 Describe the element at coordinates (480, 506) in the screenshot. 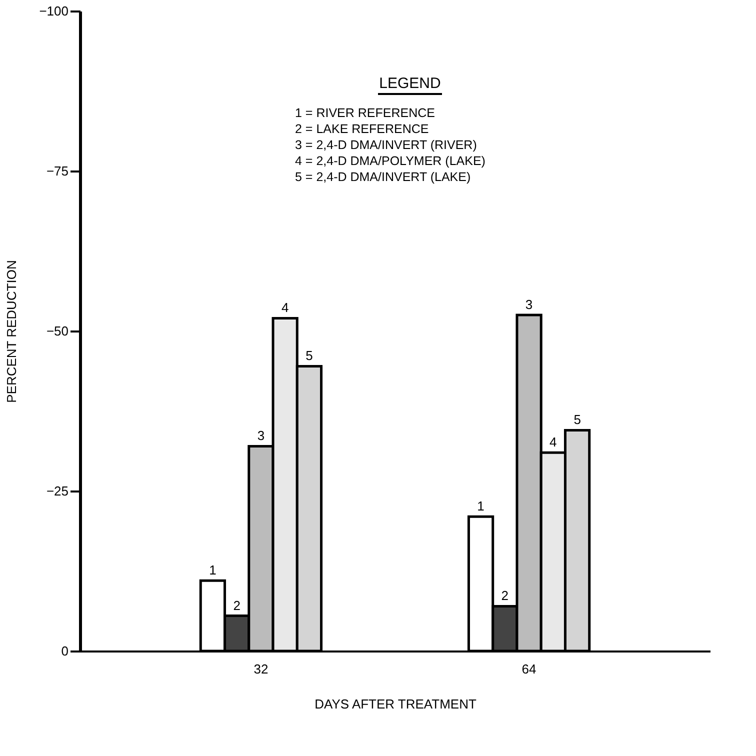

I see `text: 1` at that location.